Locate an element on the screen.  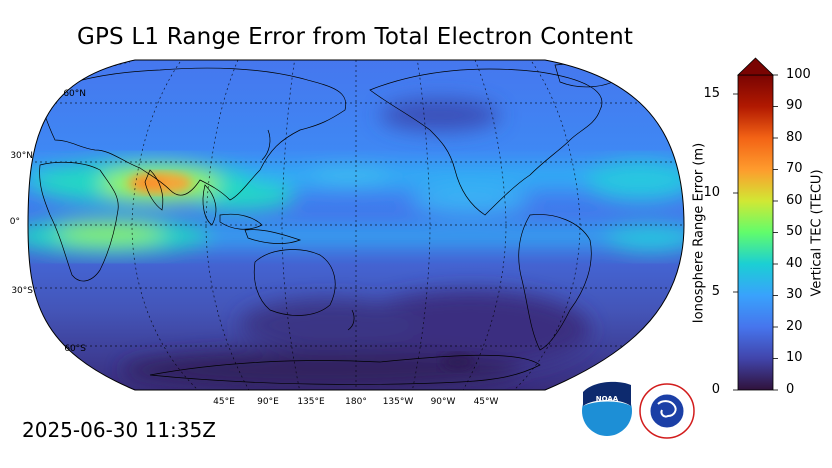
tec-tick-20: 20 is located at coordinates (794, 326).